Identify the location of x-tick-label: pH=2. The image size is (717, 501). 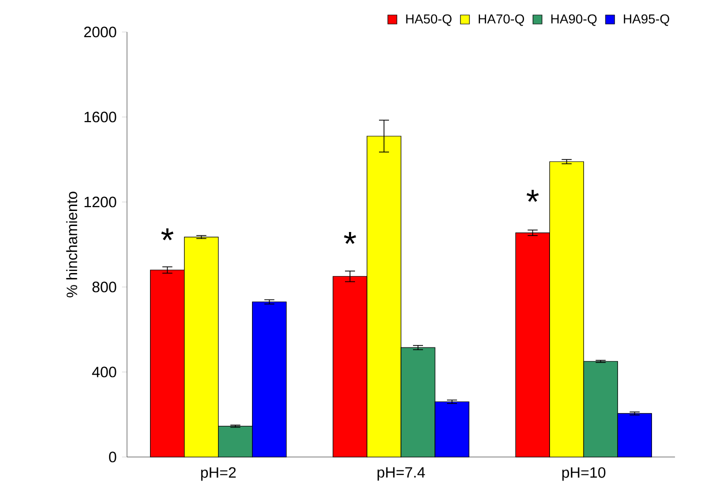
(218, 474).